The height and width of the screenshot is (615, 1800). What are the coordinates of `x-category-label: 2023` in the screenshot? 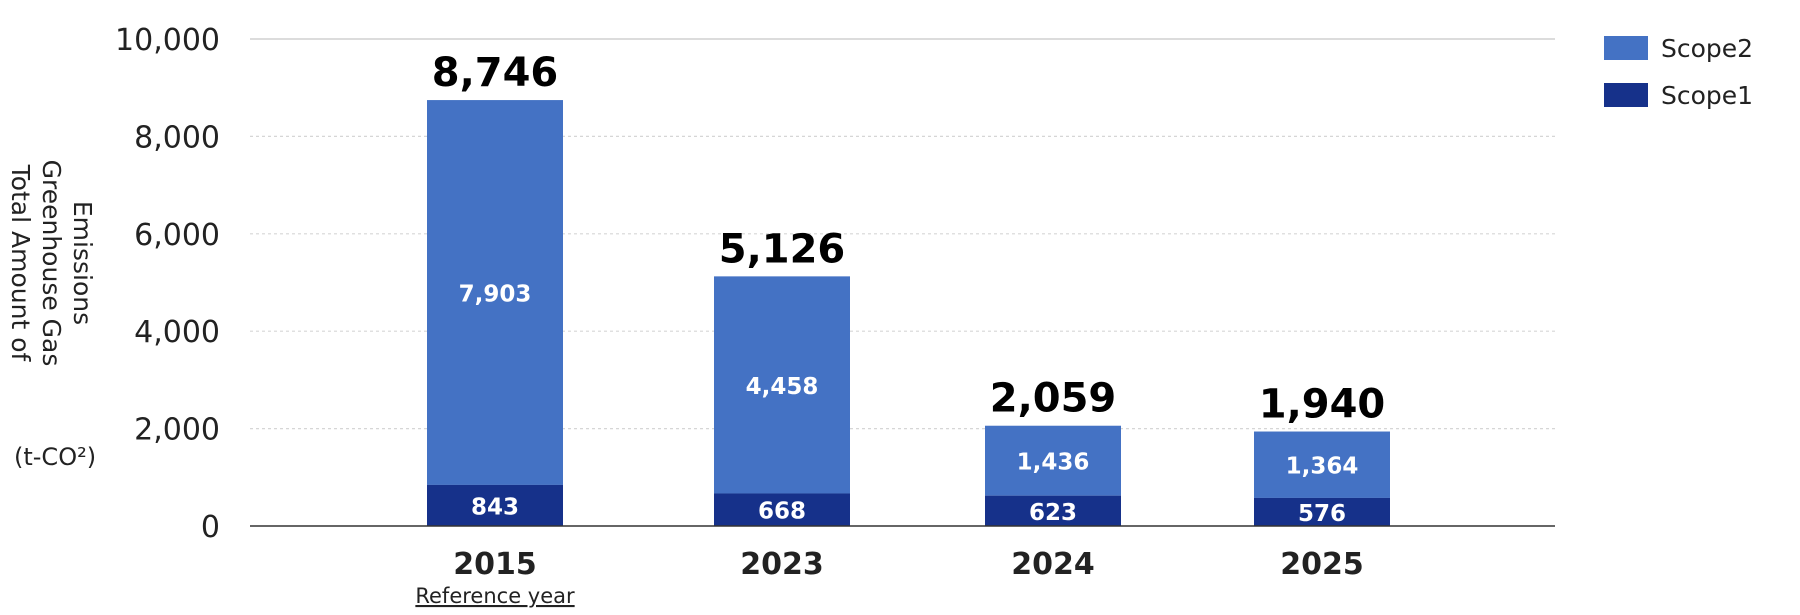 It's located at (782, 564).